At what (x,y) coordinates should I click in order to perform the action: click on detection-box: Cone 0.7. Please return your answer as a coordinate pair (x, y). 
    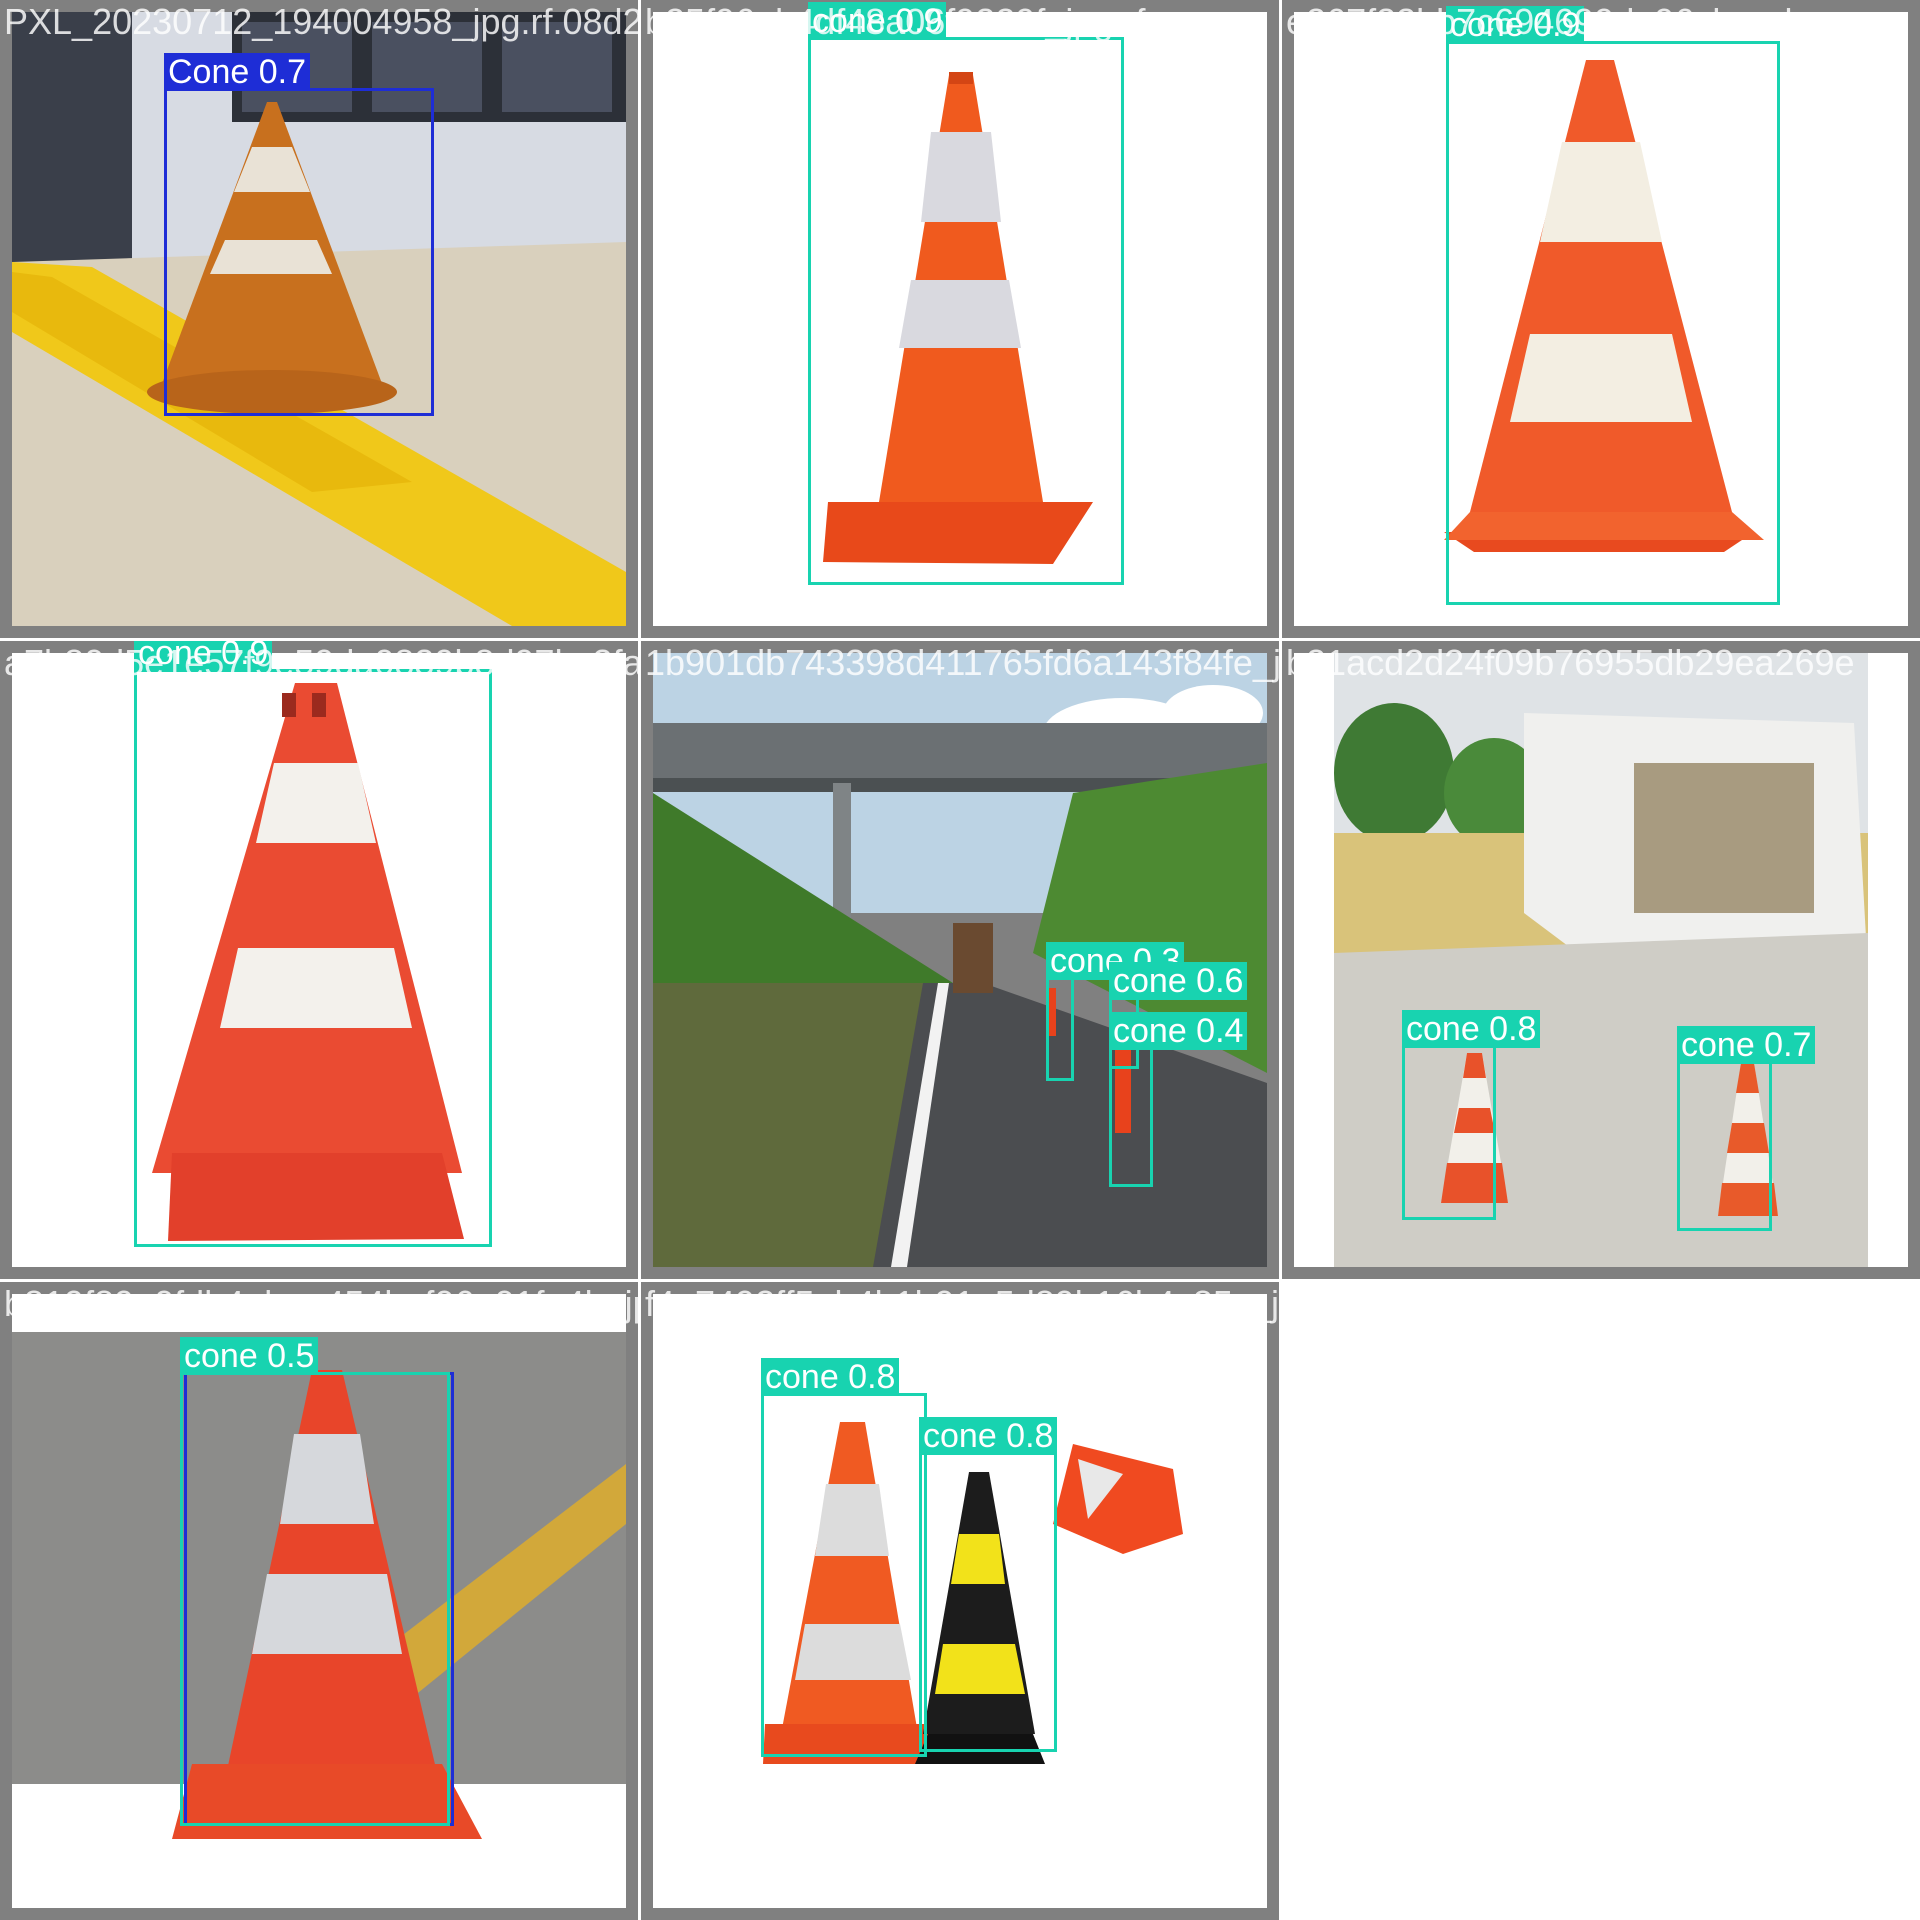
    Looking at the image, I should click on (299, 234).